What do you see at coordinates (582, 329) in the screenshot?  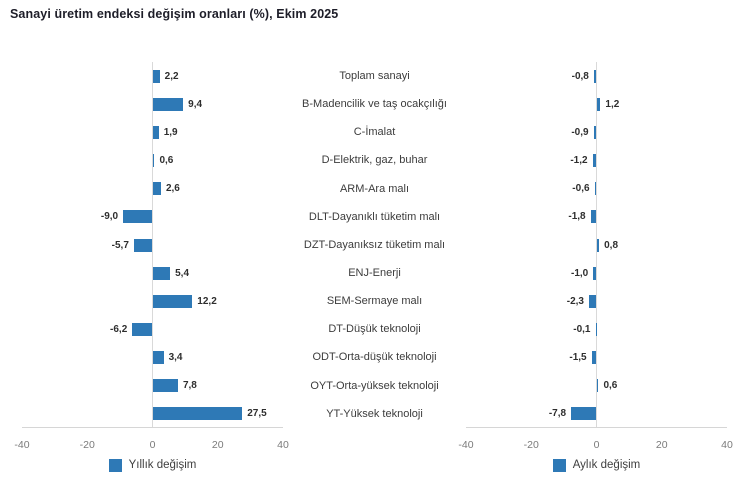 I see `value-label: -0,1` at bounding box center [582, 329].